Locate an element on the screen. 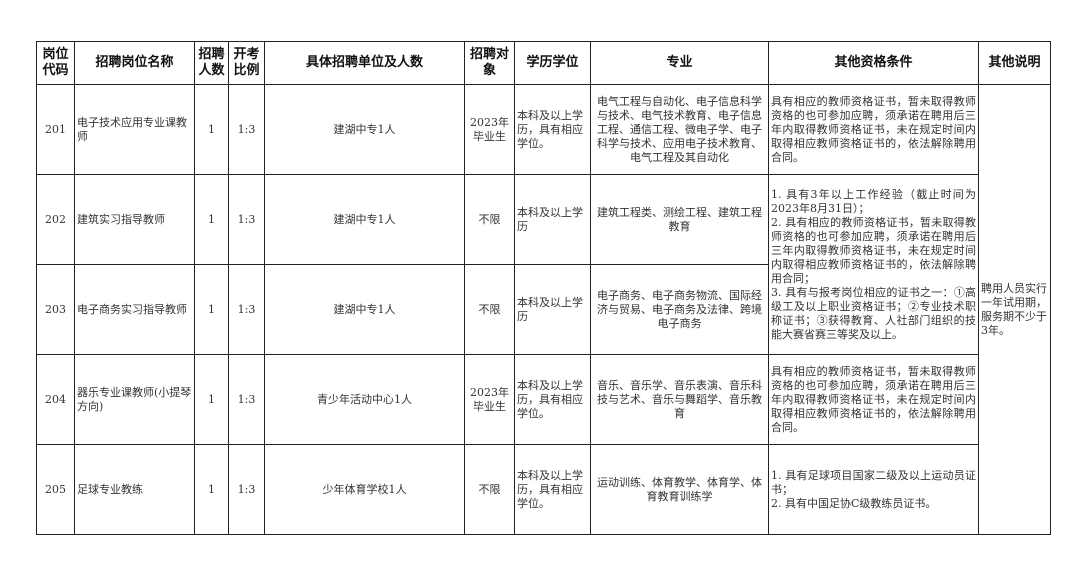 The width and height of the screenshot is (1080, 568). major: 电子商务、电子商务物流、国际经济与贸易、电子商务及法律、跨境电子商务 is located at coordinates (679, 309).